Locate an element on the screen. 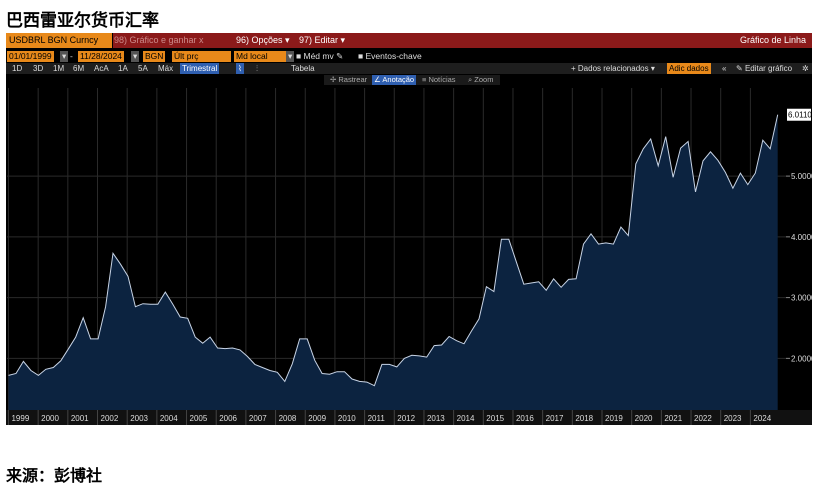 Image resolution: width=820 pixels, height=492 pixels. track-tool: ✢ Rastrear is located at coordinates (349, 79).